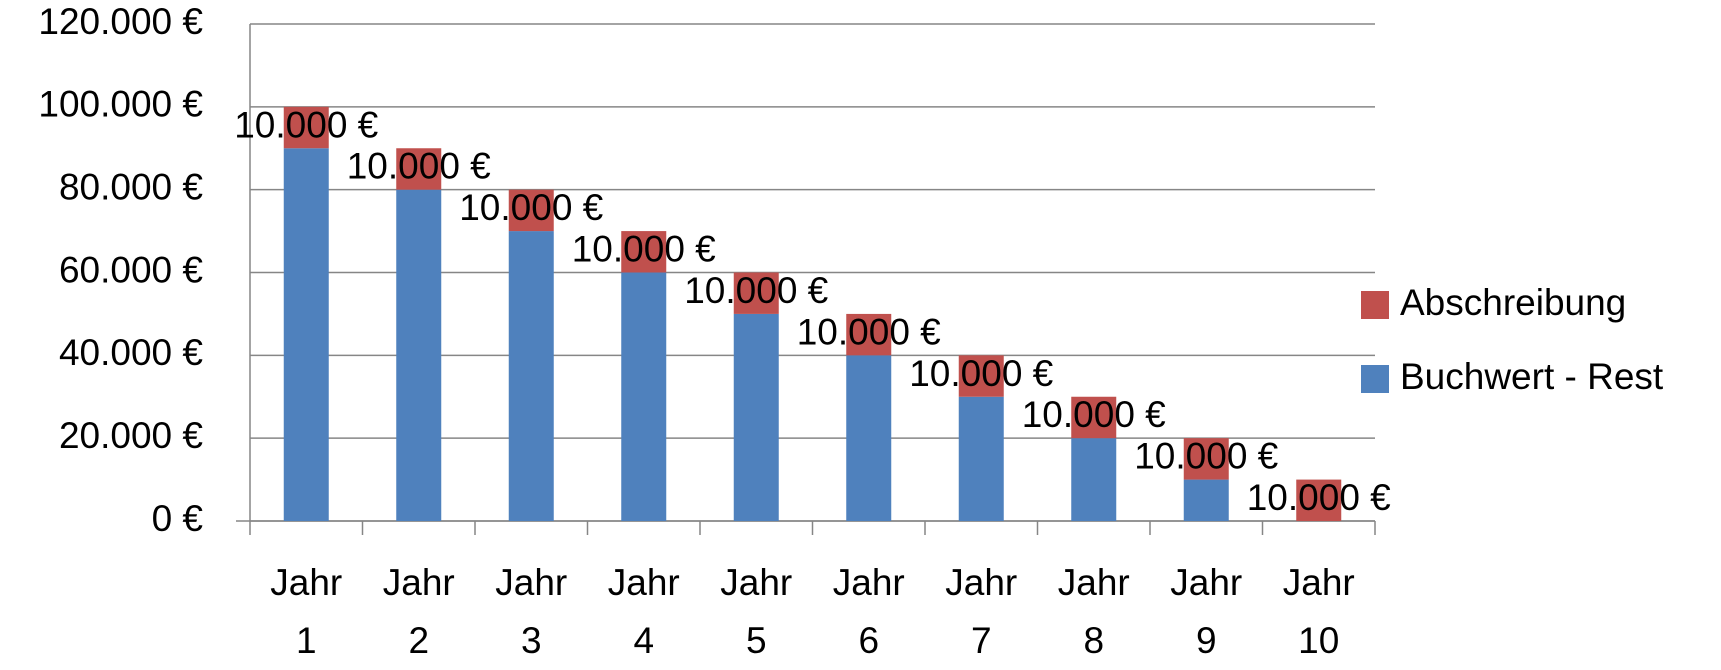 This screenshot has height=670, width=1721. I want to click on x-tick-label: Jahr 9, so click(1206, 611).